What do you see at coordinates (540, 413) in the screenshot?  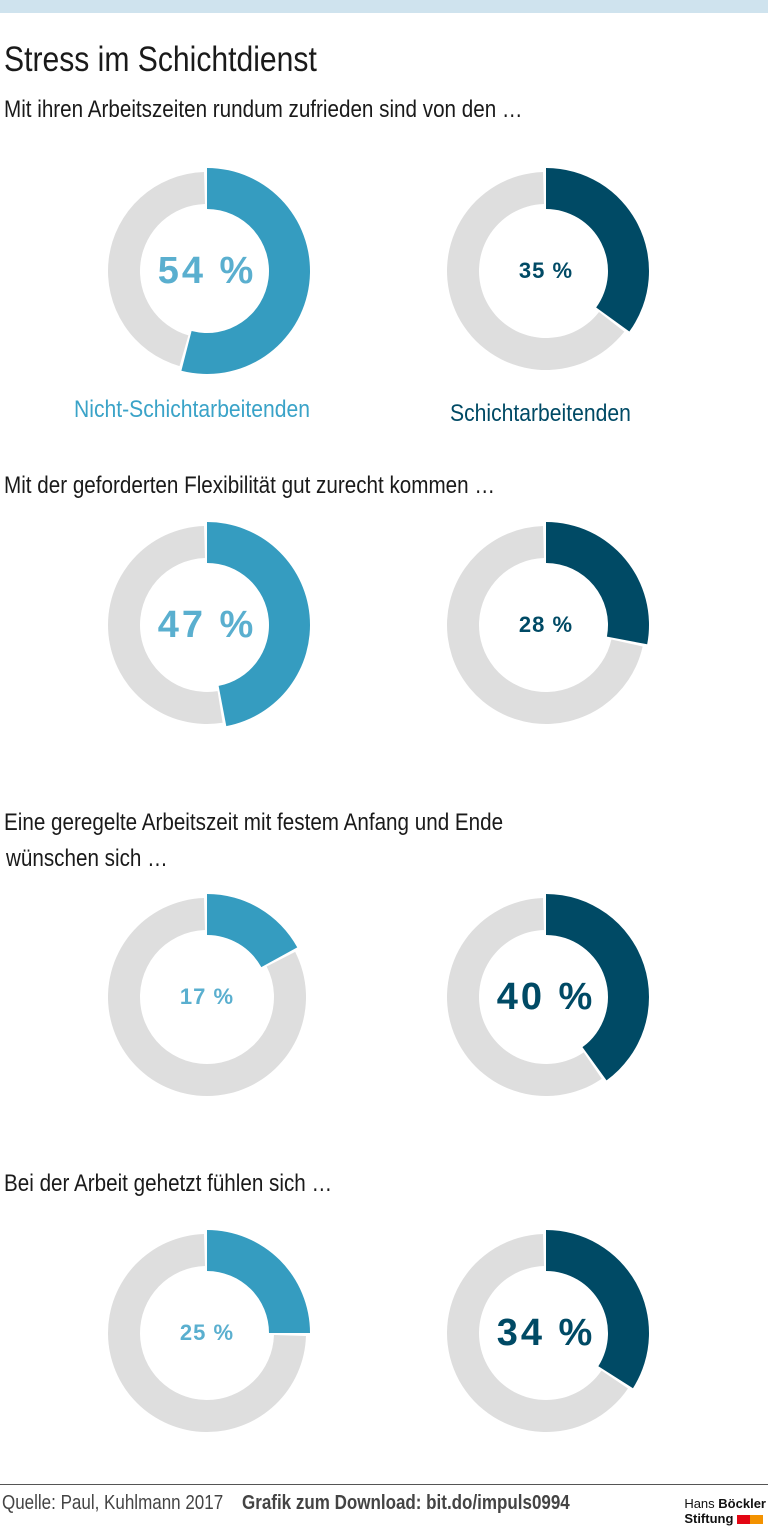 I see `legend-schicht: Schichtarbeitenden` at bounding box center [540, 413].